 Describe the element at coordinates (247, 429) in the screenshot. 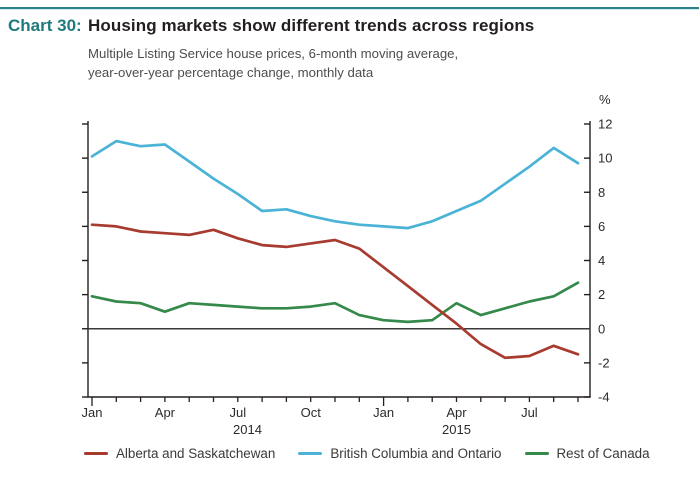

I see `x-year-label: 2014` at that location.